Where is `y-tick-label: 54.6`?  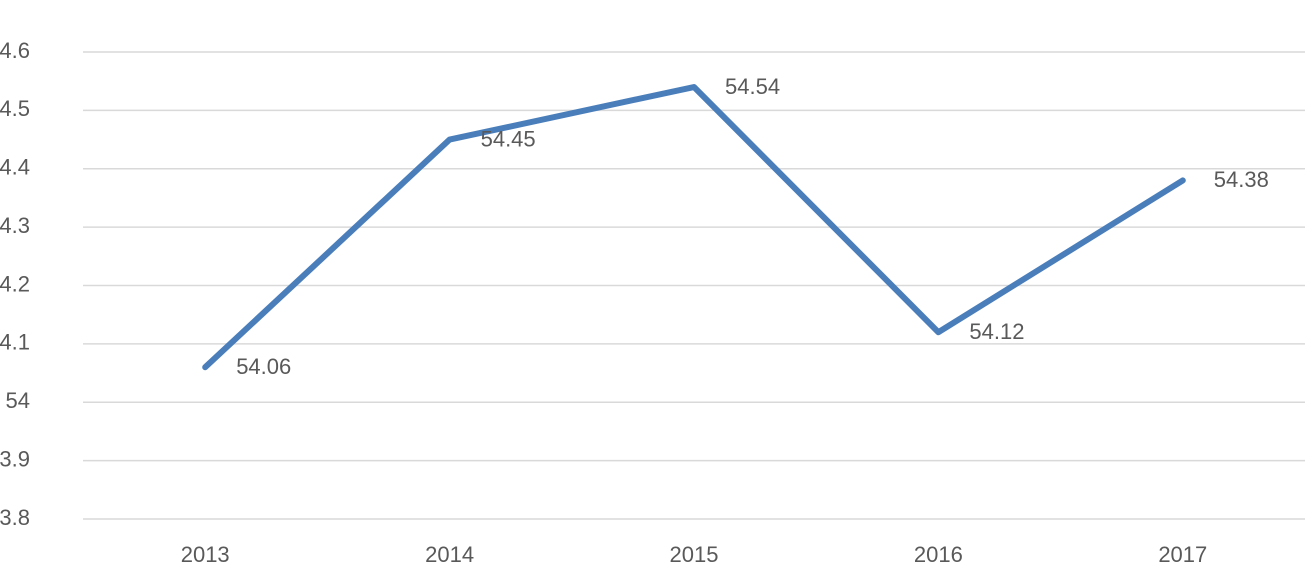 y-tick-label: 54.6 is located at coordinates (15, 50).